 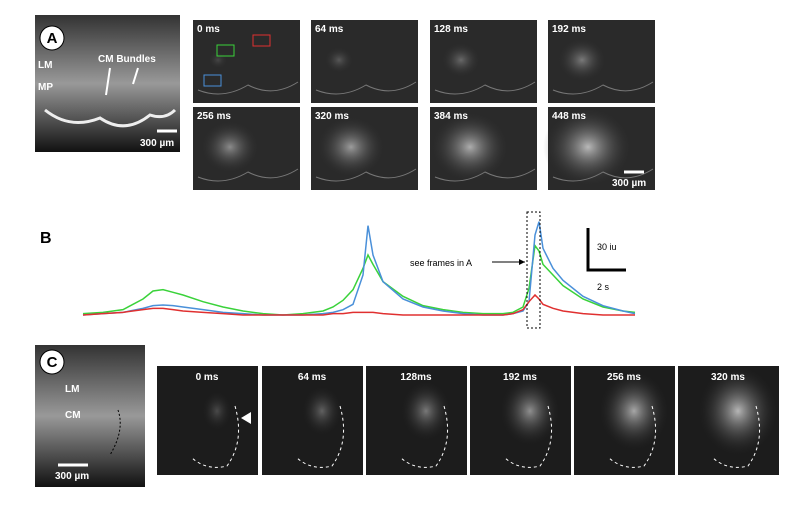 I want to click on scale-label: 30 iu, so click(x=607, y=247).